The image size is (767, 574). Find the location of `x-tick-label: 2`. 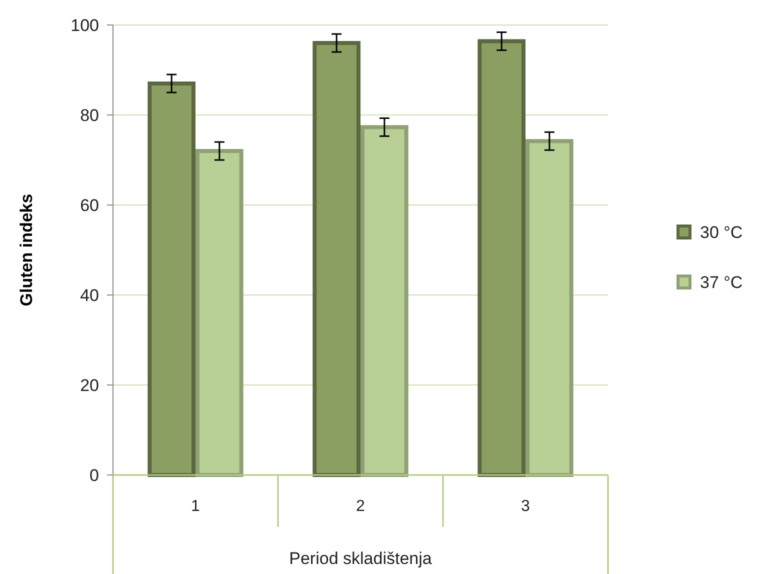

x-tick-label: 2 is located at coordinates (361, 506).